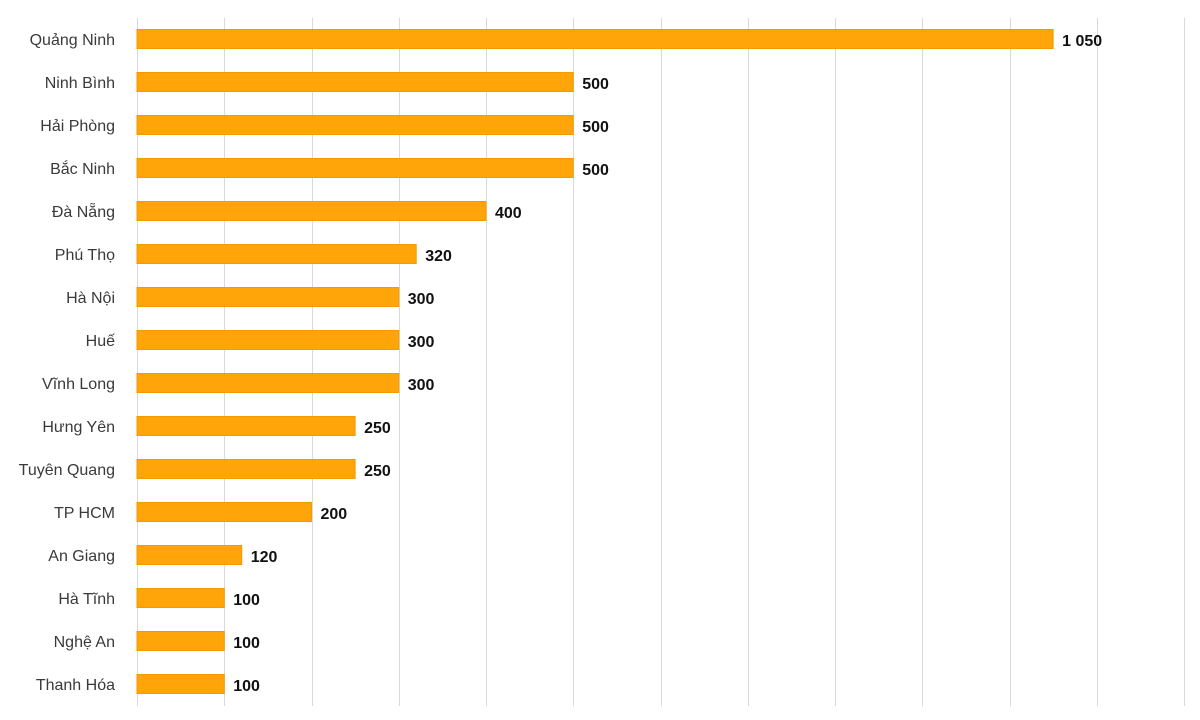  What do you see at coordinates (508, 213) in the screenshot?
I see `value-label: 400` at bounding box center [508, 213].